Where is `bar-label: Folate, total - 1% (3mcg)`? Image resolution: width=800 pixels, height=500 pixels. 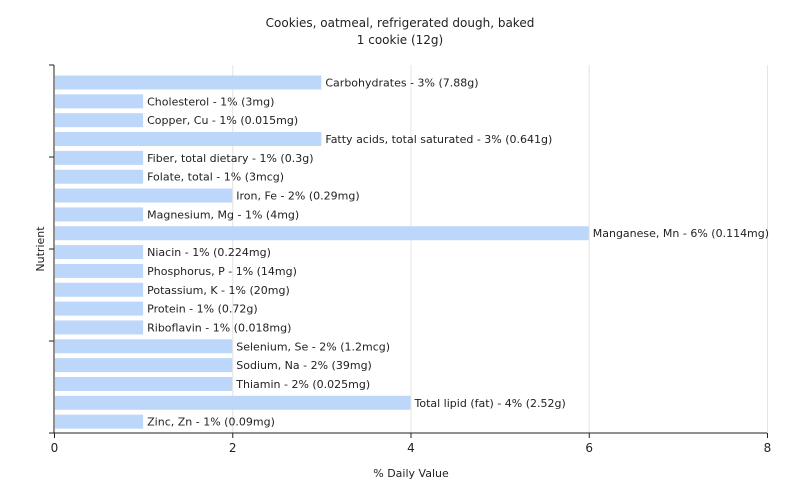
bar-label: Folate, total - 1% (3mcg) is located at coordinates (215, 177).